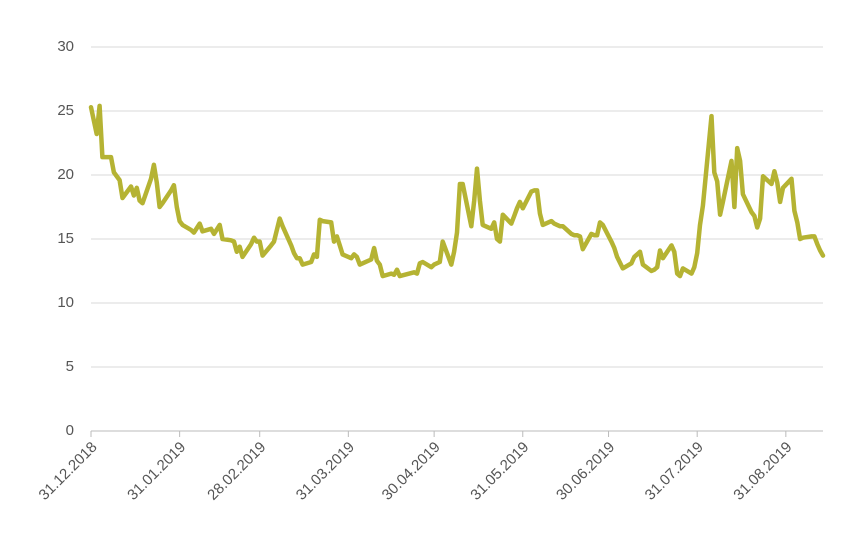  I want to click on y-tick-label: 0, so click(70, 430).